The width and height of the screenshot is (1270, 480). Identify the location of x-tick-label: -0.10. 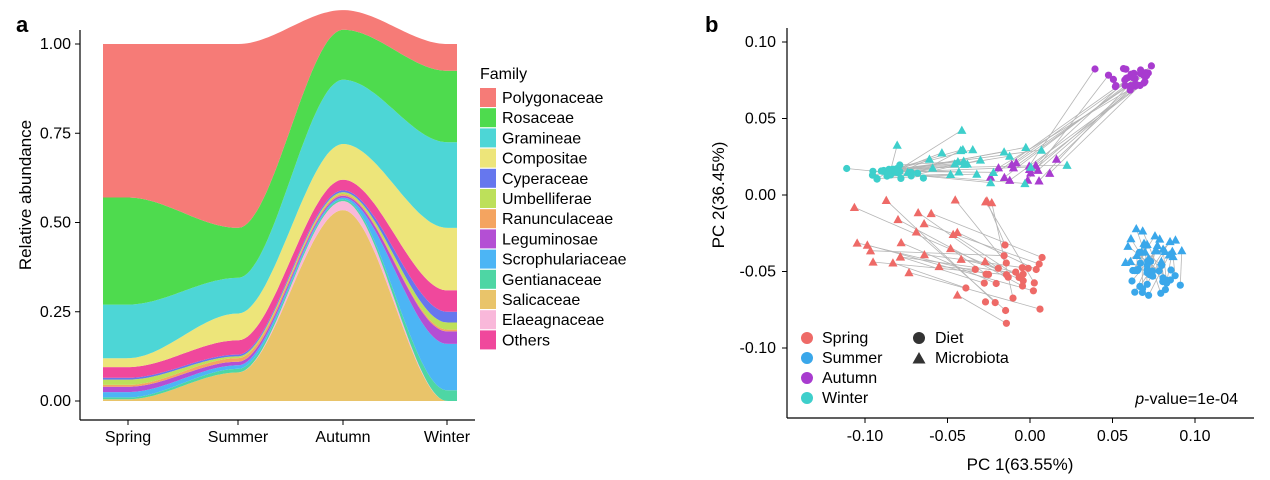
(865, 436).